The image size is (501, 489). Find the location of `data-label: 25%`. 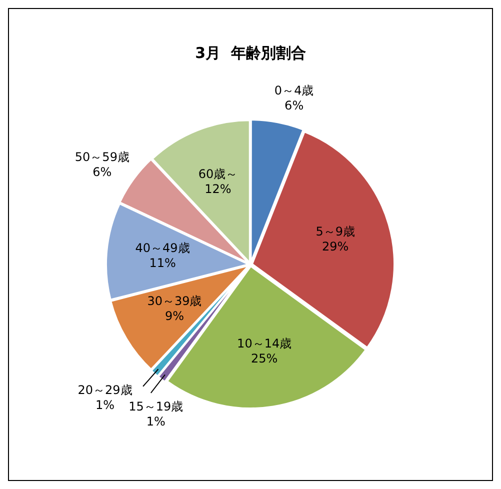

data-label: 25% is located at coordinates (264, 358).